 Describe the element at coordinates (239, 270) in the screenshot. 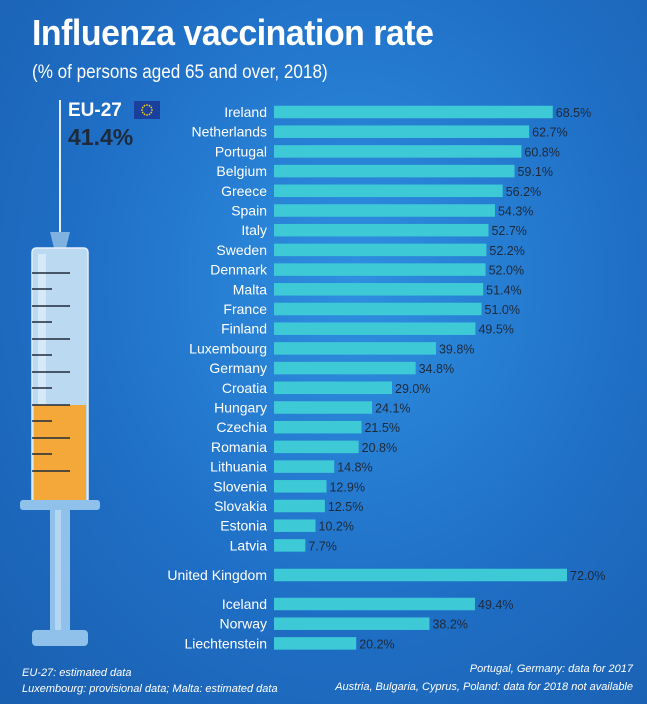

I see `category-label-denmark: Denmark` at that location.